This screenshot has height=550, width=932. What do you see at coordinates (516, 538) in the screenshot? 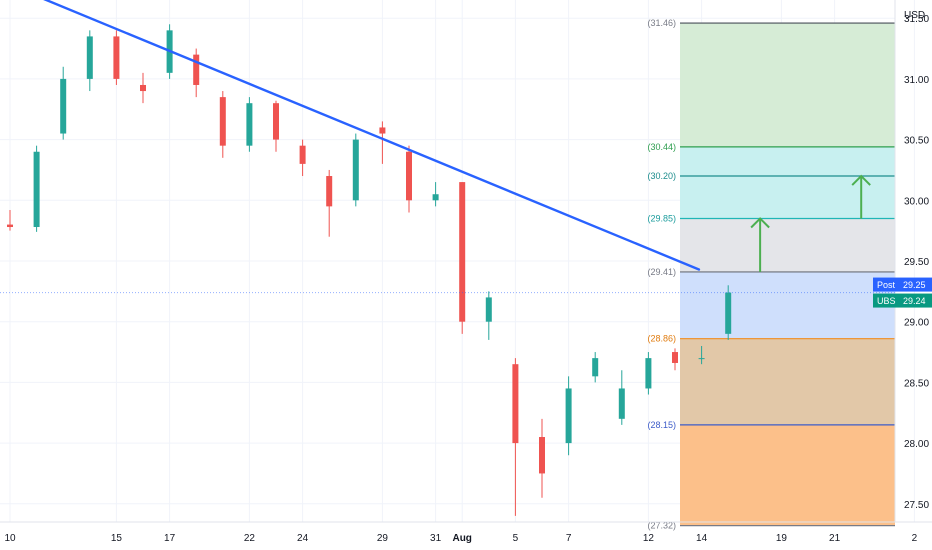
I see `x-tick-label-8: 5` at bounding box center [516, 538].